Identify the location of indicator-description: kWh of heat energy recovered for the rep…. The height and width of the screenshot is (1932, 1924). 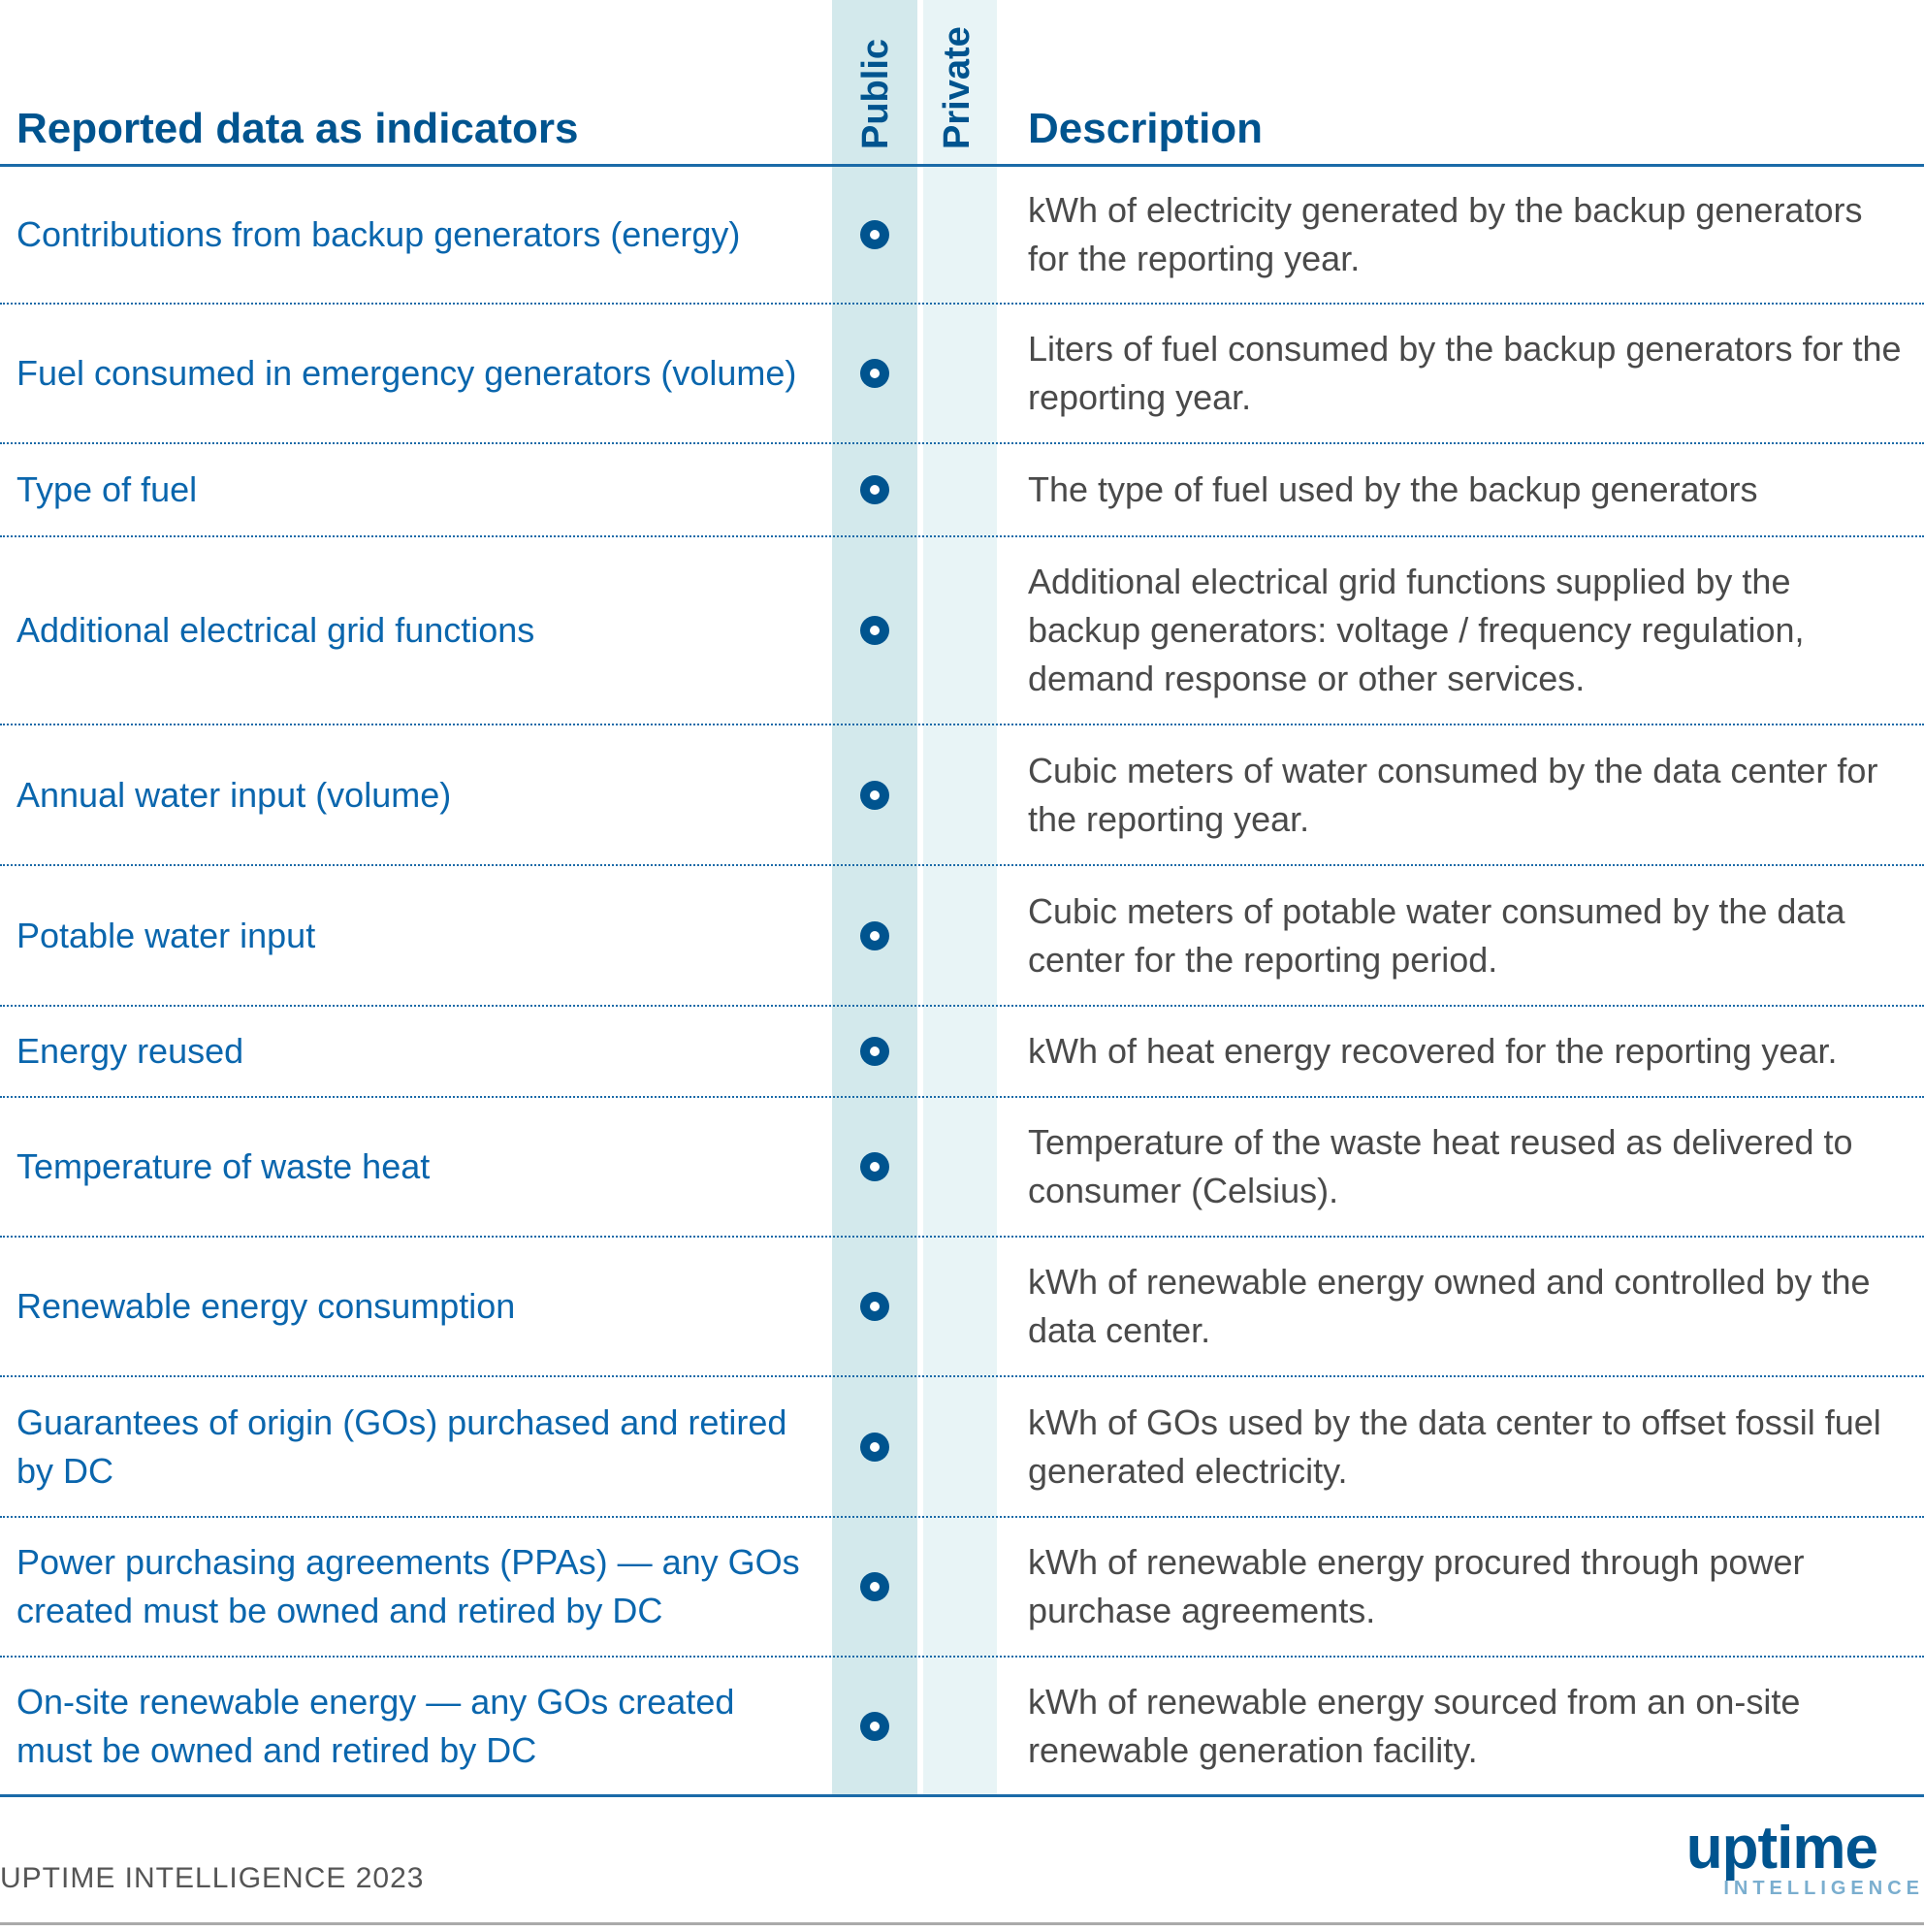
(1433, 1051).